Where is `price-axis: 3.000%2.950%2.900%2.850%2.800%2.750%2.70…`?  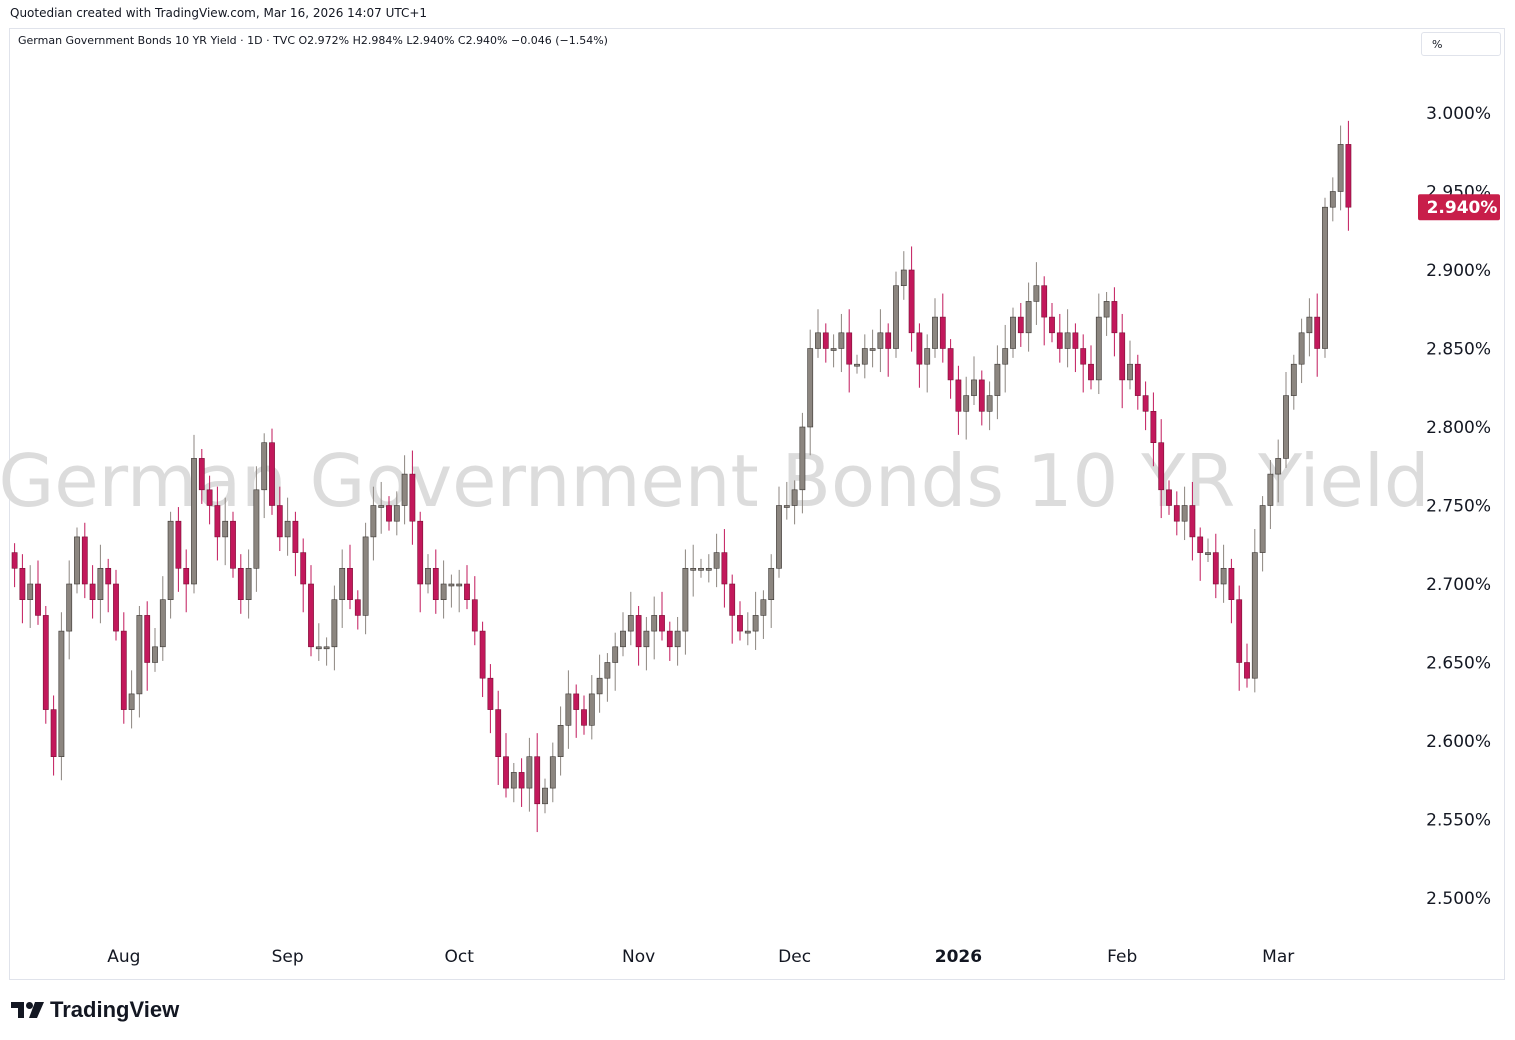
price-axis: 3.000%2.950%2.900%2.850%2.800%2.750%2.70… is located at coordinates (1458, 506).